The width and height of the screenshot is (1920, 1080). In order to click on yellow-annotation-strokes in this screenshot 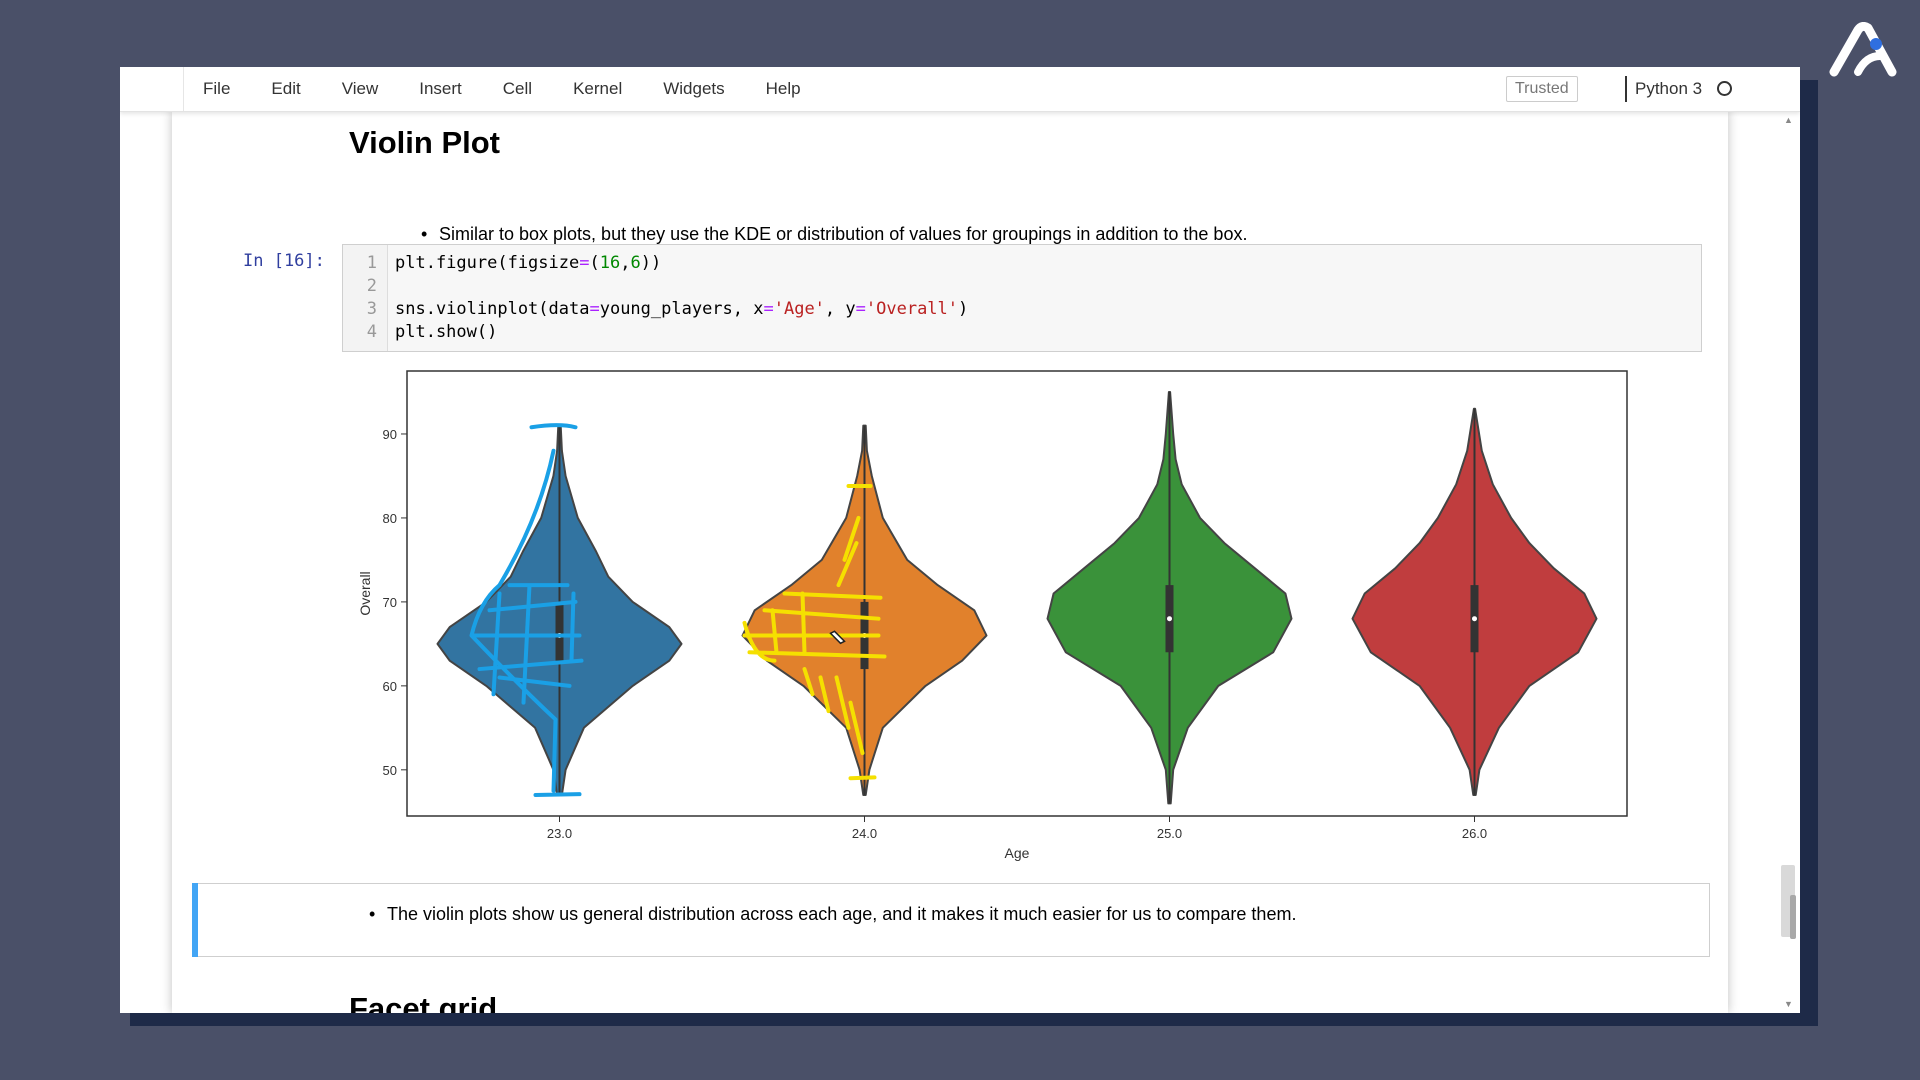, I will do `click(814, 632)`.